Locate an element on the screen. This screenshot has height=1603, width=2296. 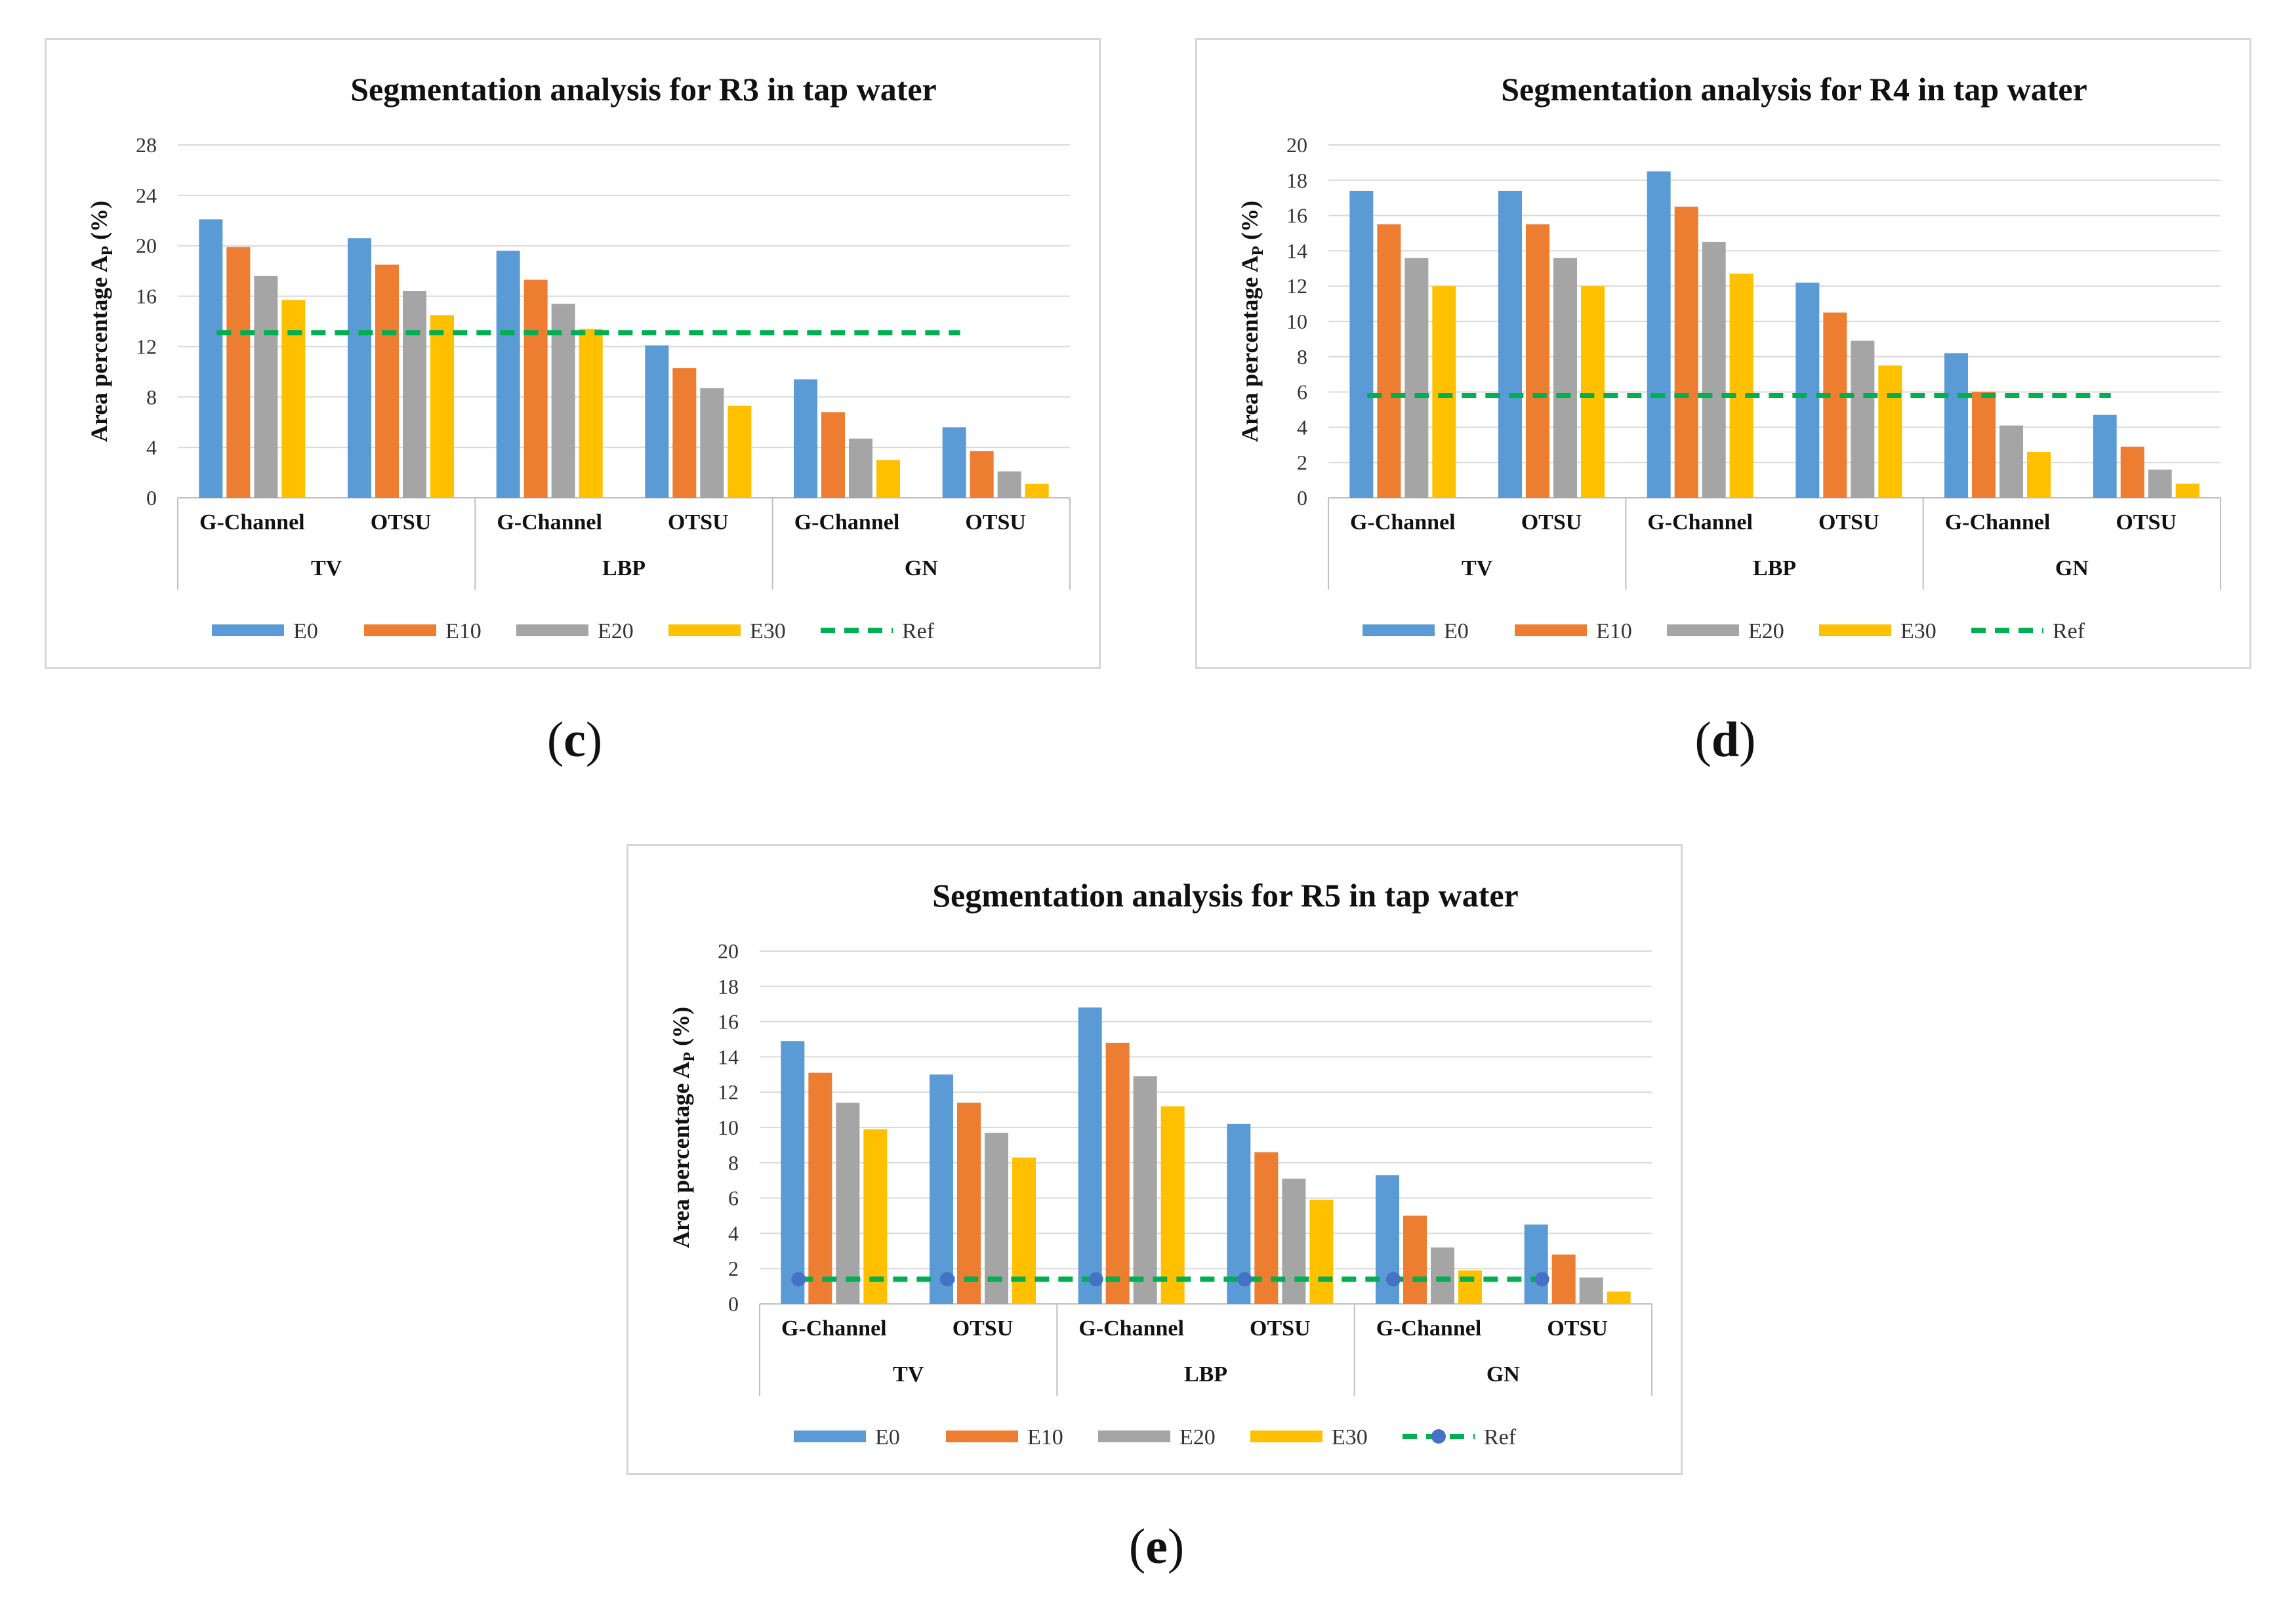
y-tick-label: 4 is located at coordinates (734, 1233).